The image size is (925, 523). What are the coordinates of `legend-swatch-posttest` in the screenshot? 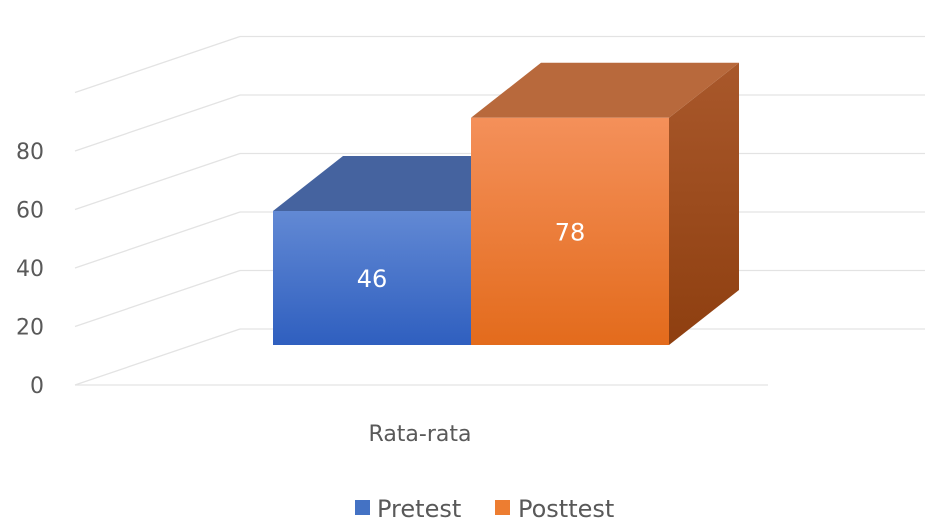 It's located at (502, 507).